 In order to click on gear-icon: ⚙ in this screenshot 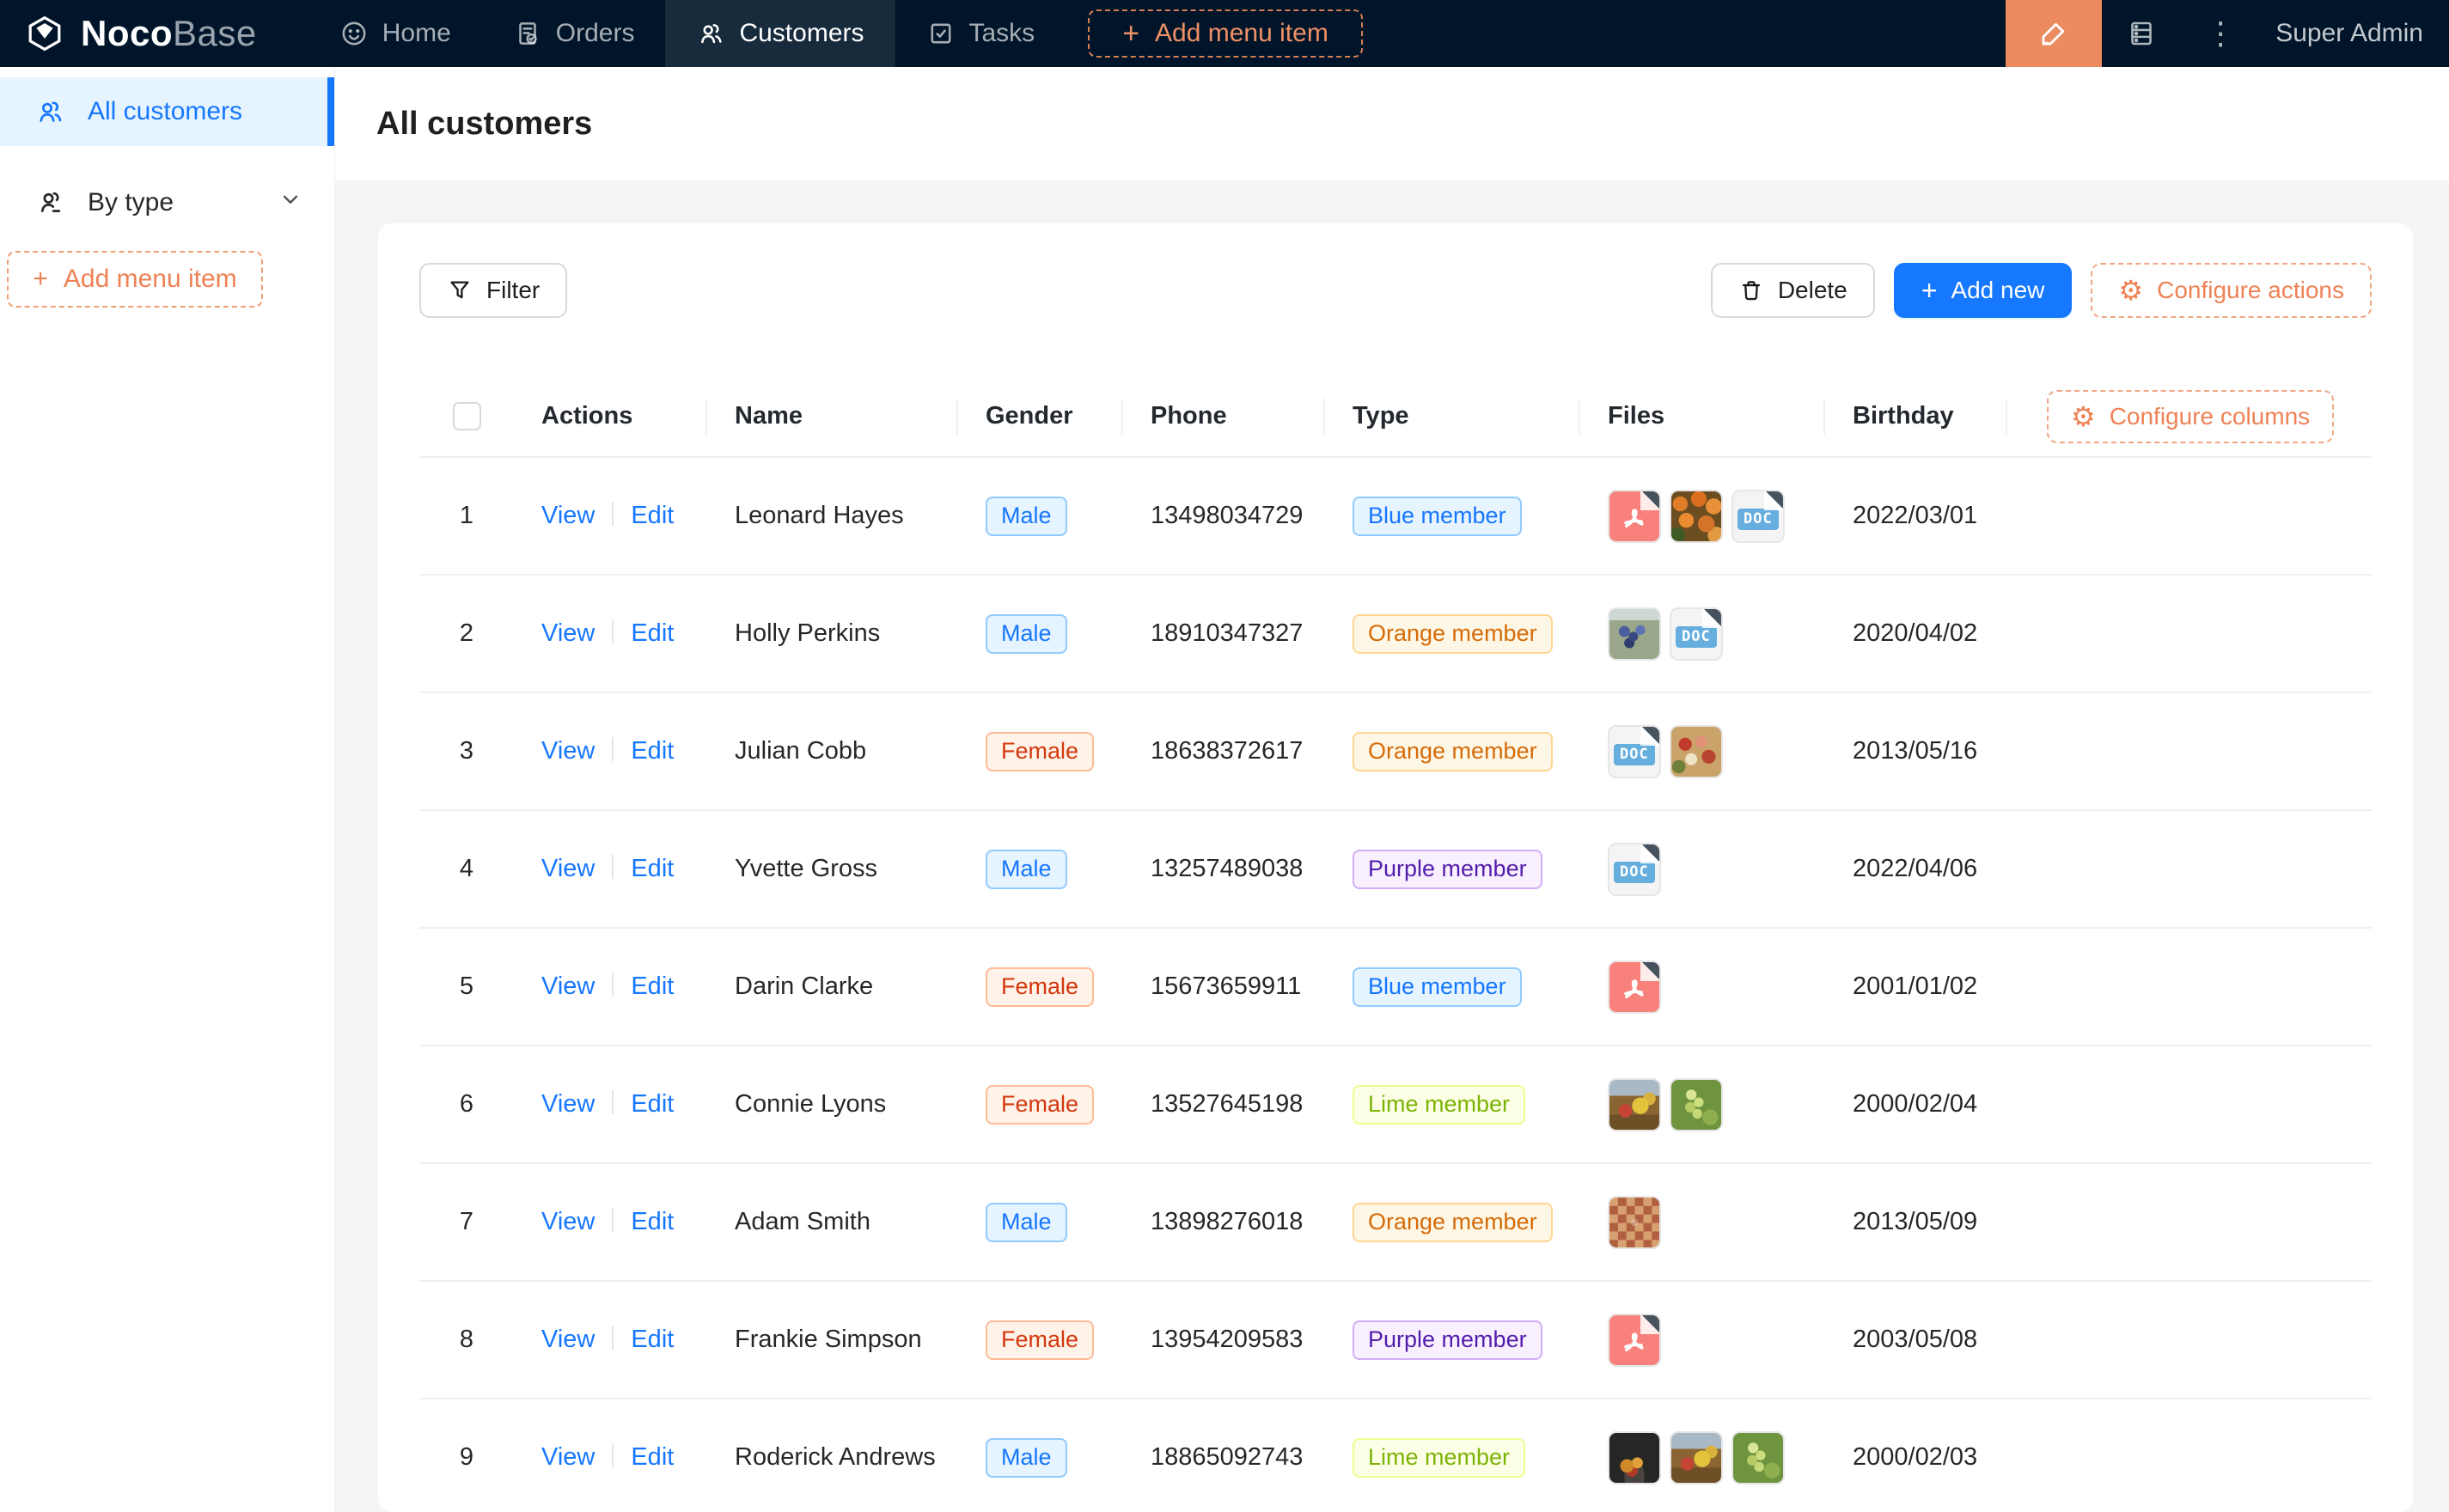, I will do `click(2083, 416)`.